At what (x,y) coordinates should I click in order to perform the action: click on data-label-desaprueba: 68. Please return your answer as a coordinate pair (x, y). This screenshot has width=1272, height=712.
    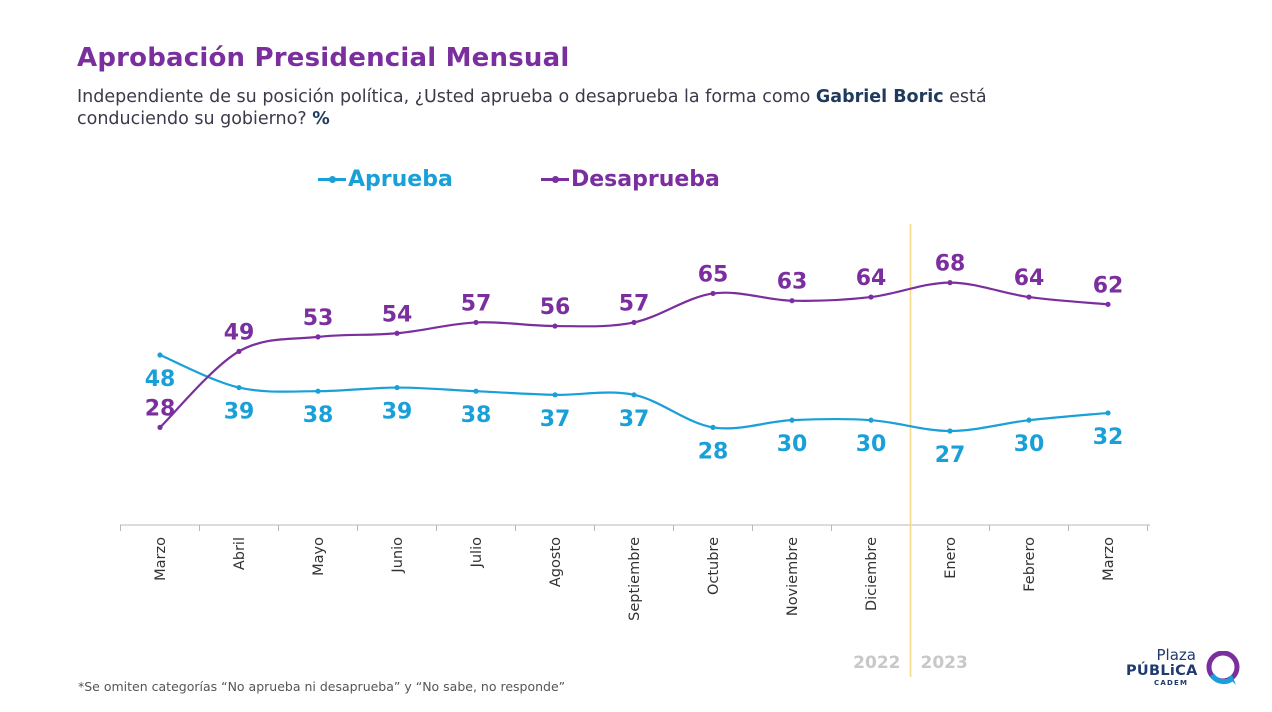
    Looking at the image, I should click on (950, 264).